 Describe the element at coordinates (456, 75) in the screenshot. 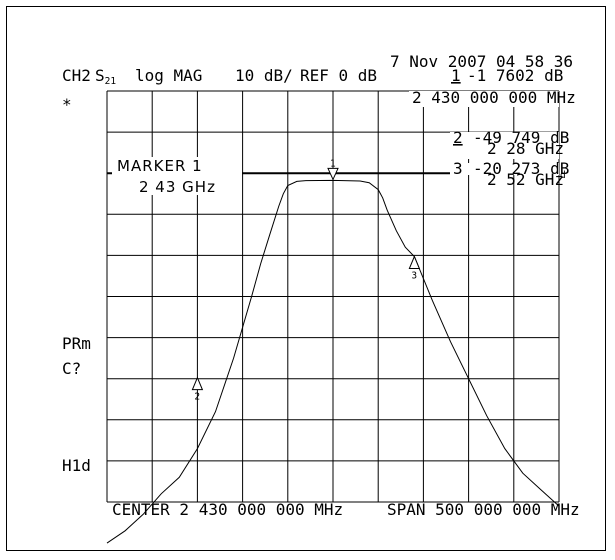

I see `active-marker-number: 1` at that location.